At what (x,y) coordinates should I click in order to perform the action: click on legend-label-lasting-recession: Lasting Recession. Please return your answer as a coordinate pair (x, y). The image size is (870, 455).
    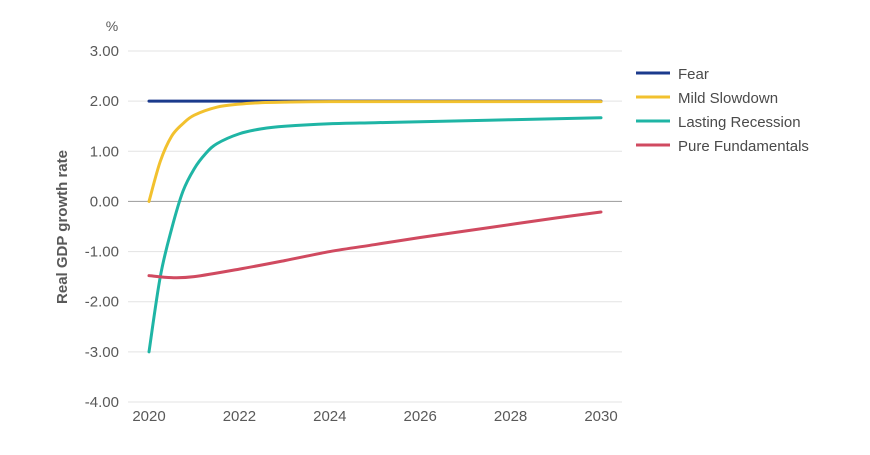
    Looking at the image, I should click on (739, 122).